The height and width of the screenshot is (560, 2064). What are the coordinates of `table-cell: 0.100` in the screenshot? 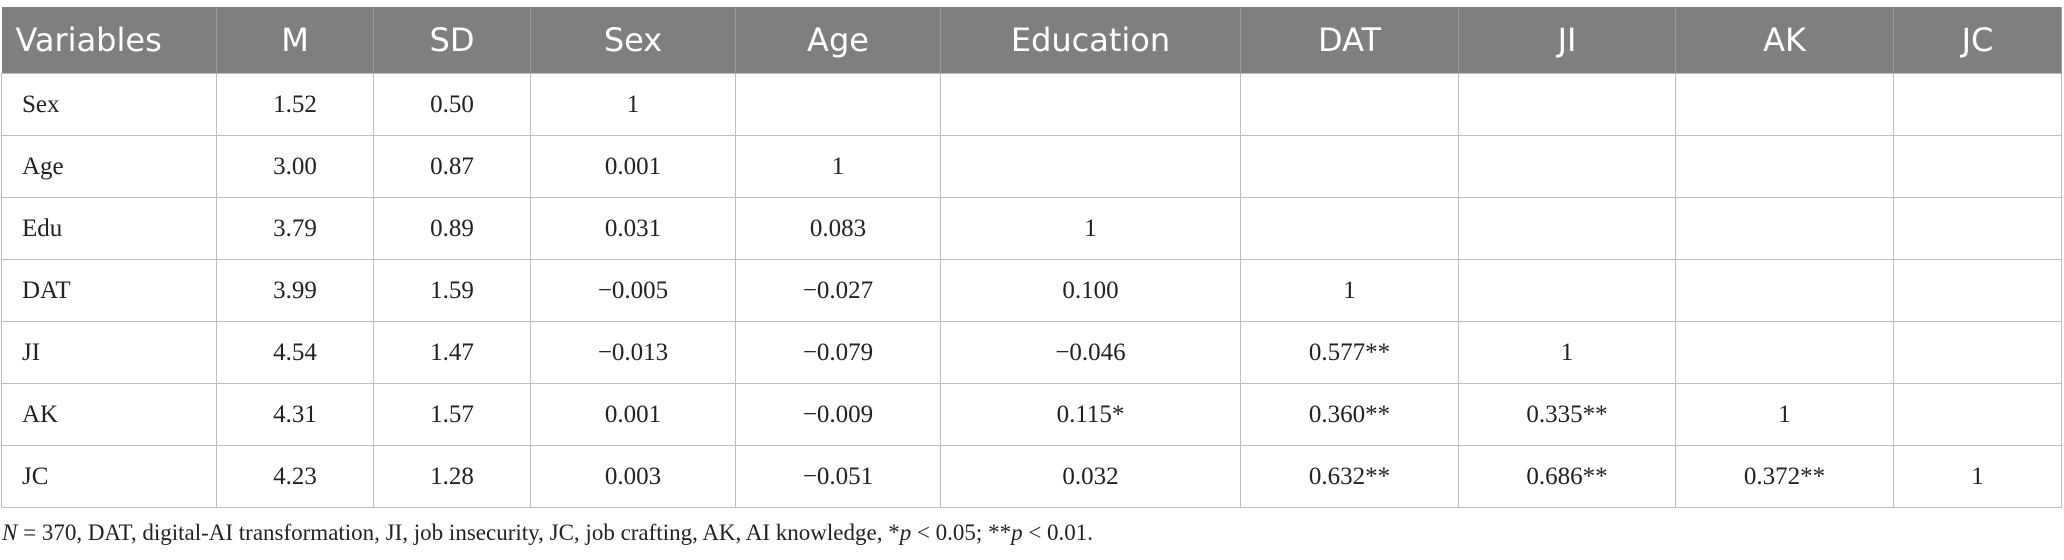 It's located at (1090, 290).